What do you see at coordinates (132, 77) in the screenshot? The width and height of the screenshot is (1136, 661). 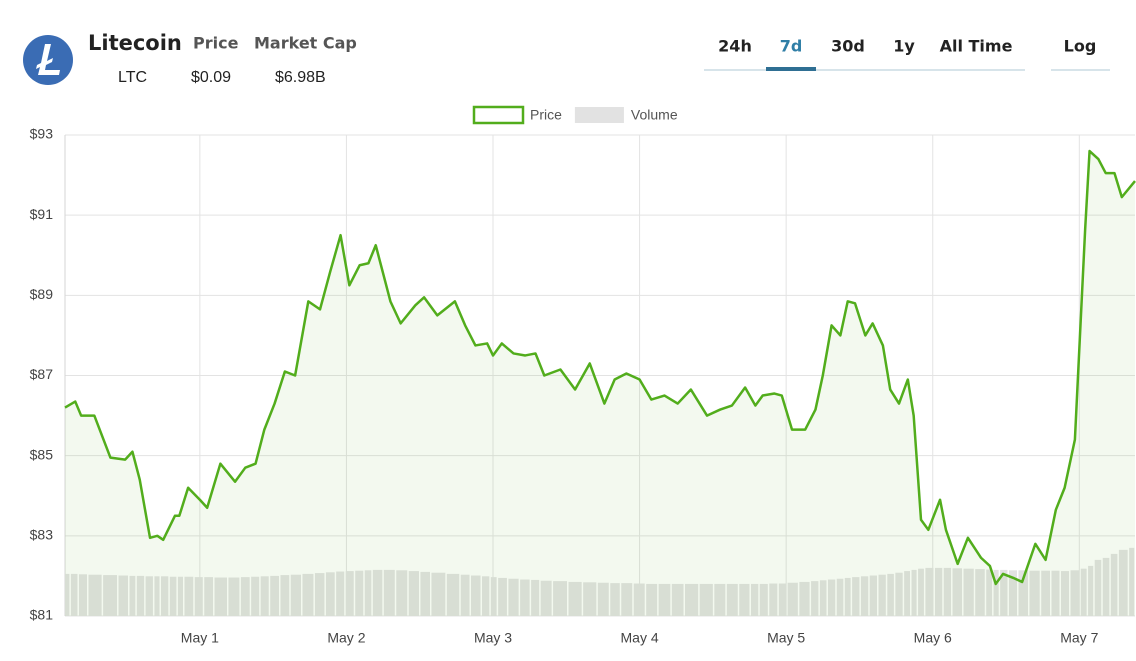 I see `coin-symbol: LTC` at bounding box center [132, 77].